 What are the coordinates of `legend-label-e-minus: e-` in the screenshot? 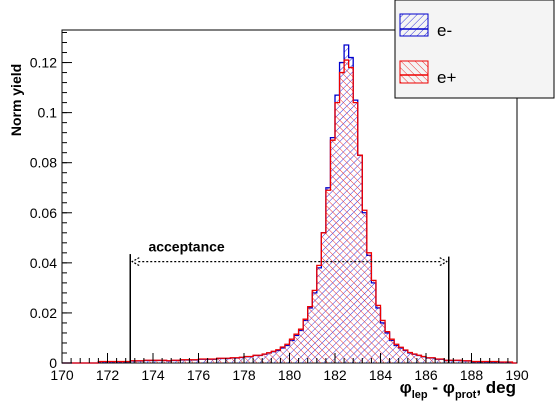 It's located at (444, 30).